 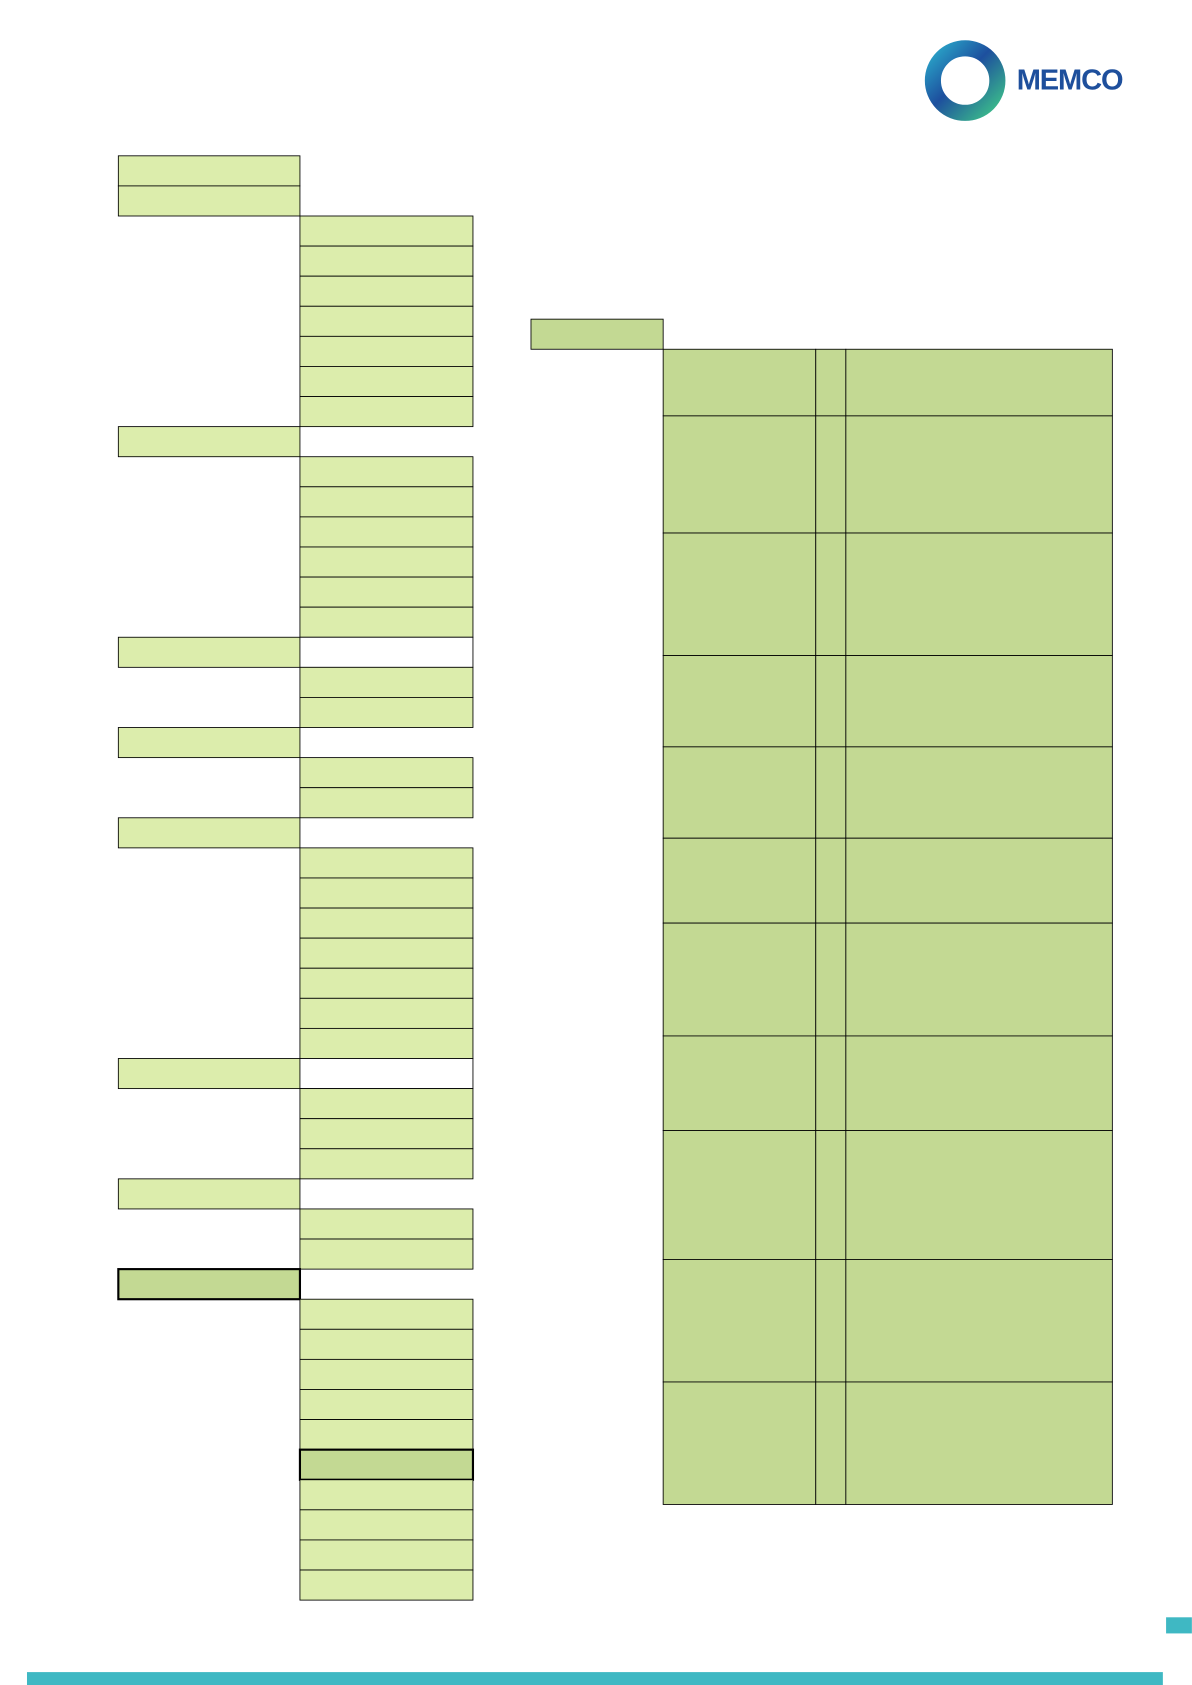 I want to click on logo: MEMCO, so click(x=1024, y=80).